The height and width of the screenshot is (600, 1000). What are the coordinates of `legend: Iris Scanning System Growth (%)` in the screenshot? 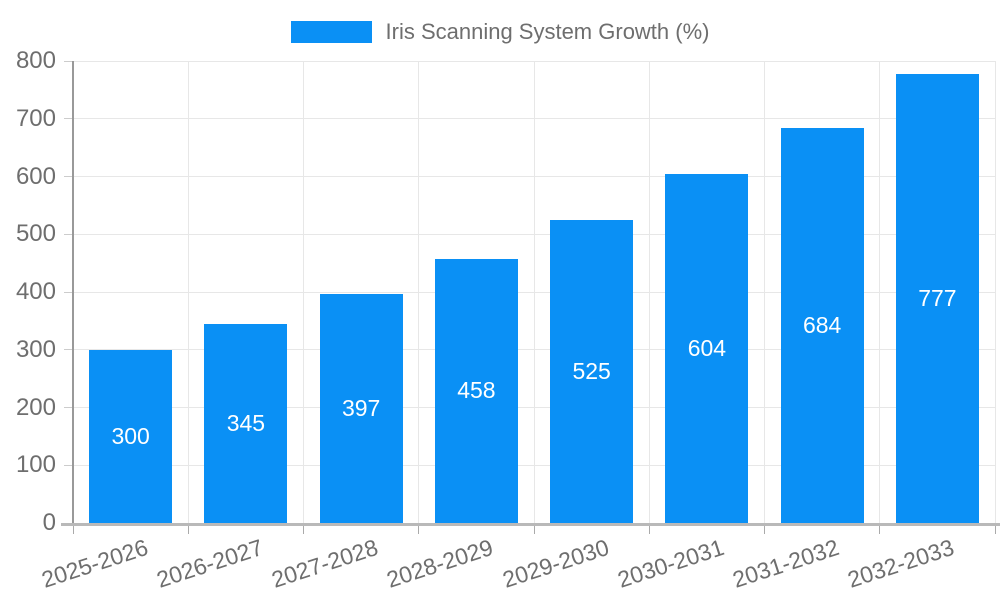 It's located at (500, 32).